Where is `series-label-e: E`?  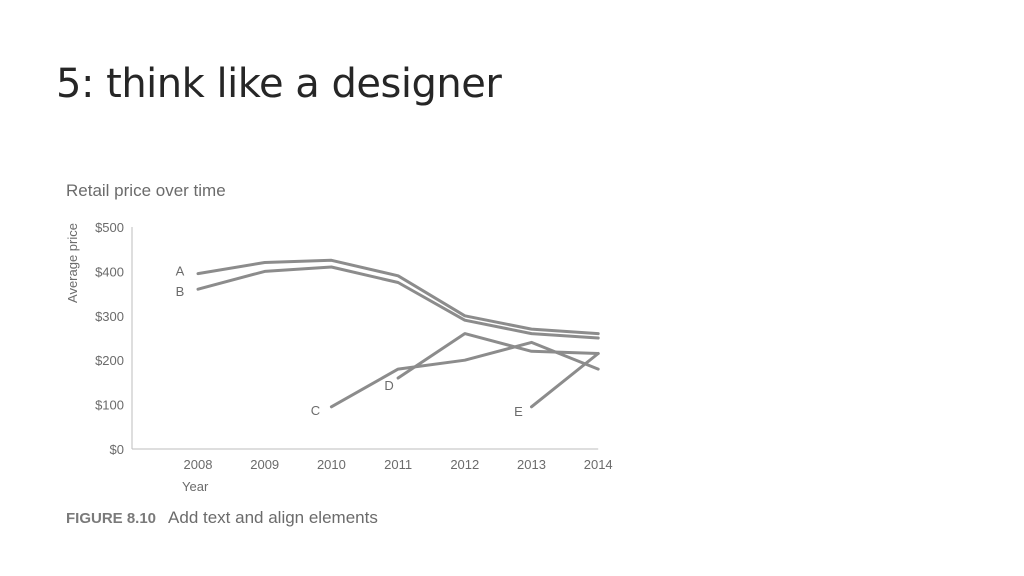
series-label-e: E is located at coordinates (518, 411).